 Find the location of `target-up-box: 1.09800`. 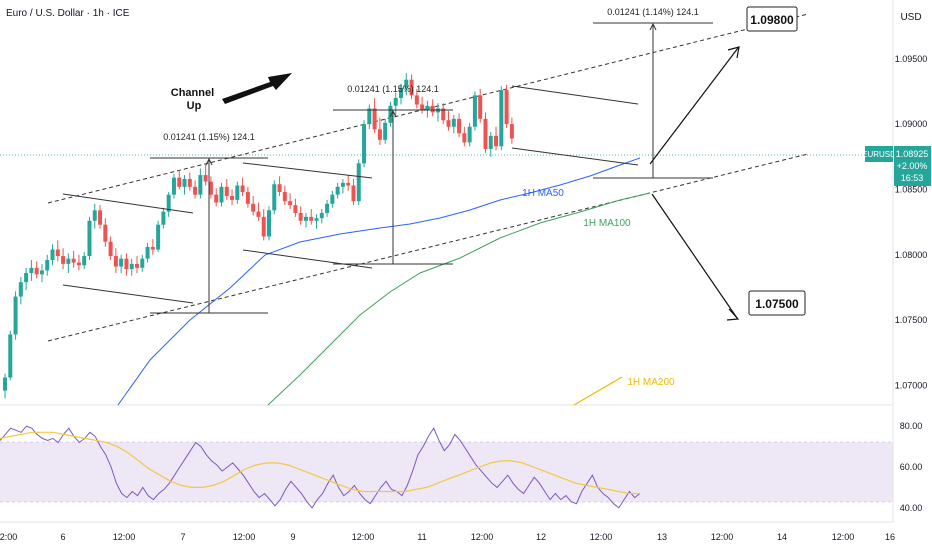

target-up-box: 1.09800 is located at coordinates (772, 19).